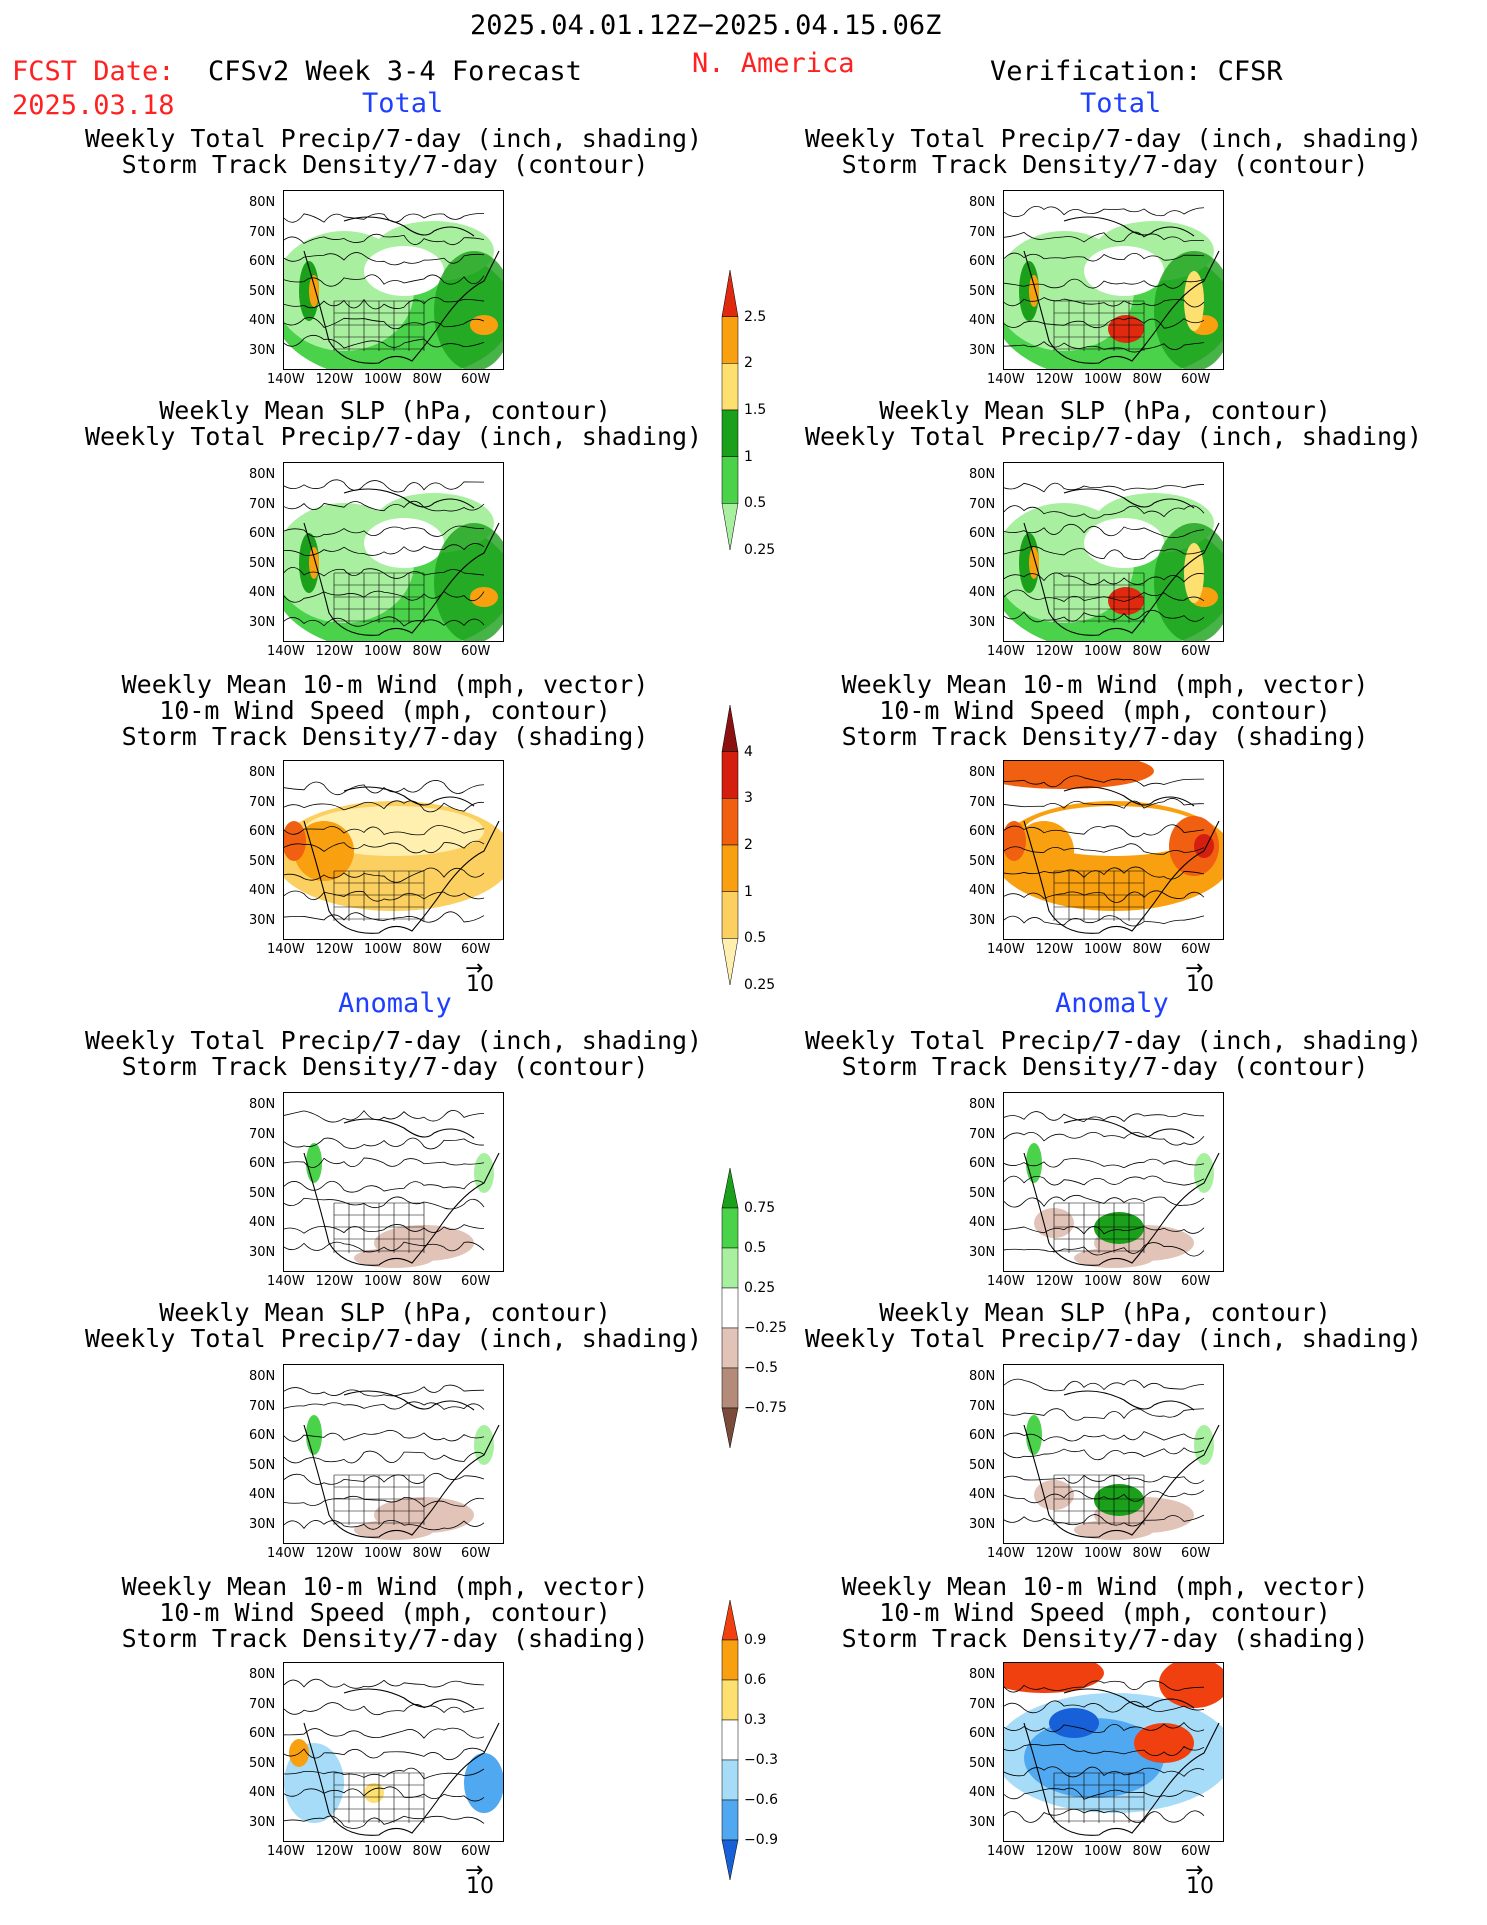  What do you see at coordinates (1105, 1066) in the screenshot?
I see `panel-title-ob-anom-precip-1: Storm Track Density/7-day (contour)` at bounding box center [1105, 1066].